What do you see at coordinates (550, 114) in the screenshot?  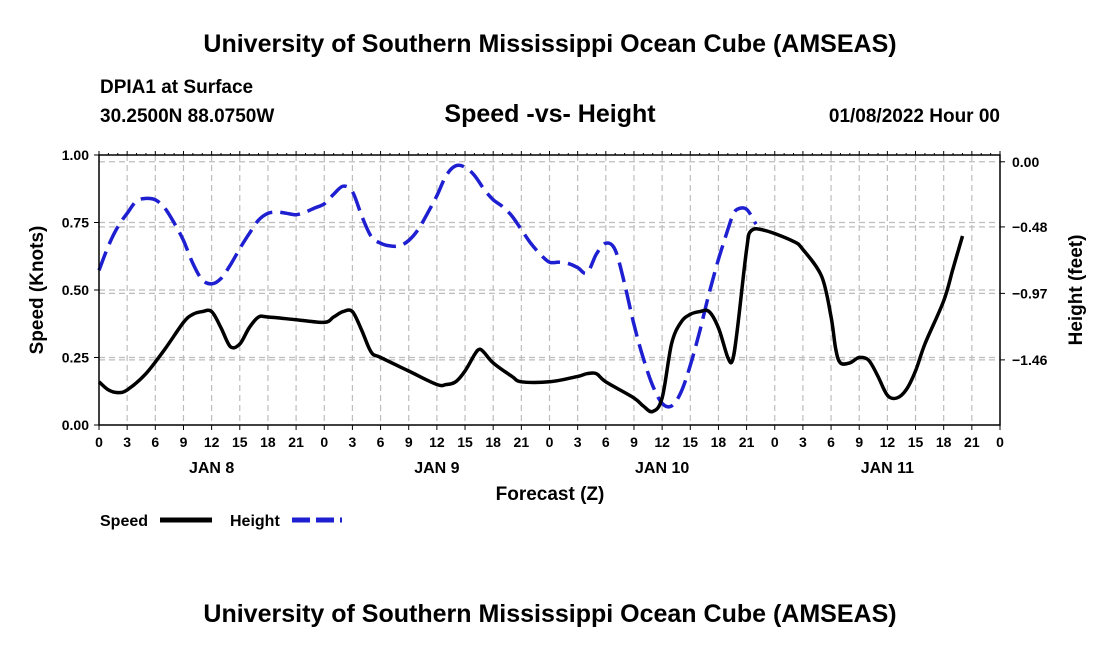 I see `chart-subtitle: Speed -vs- Height` at bounding box center [550, 114].